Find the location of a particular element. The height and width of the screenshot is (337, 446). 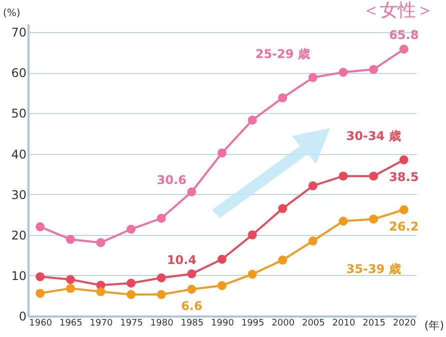

y-tick-label: 70 is located at coordinates (18, 33).